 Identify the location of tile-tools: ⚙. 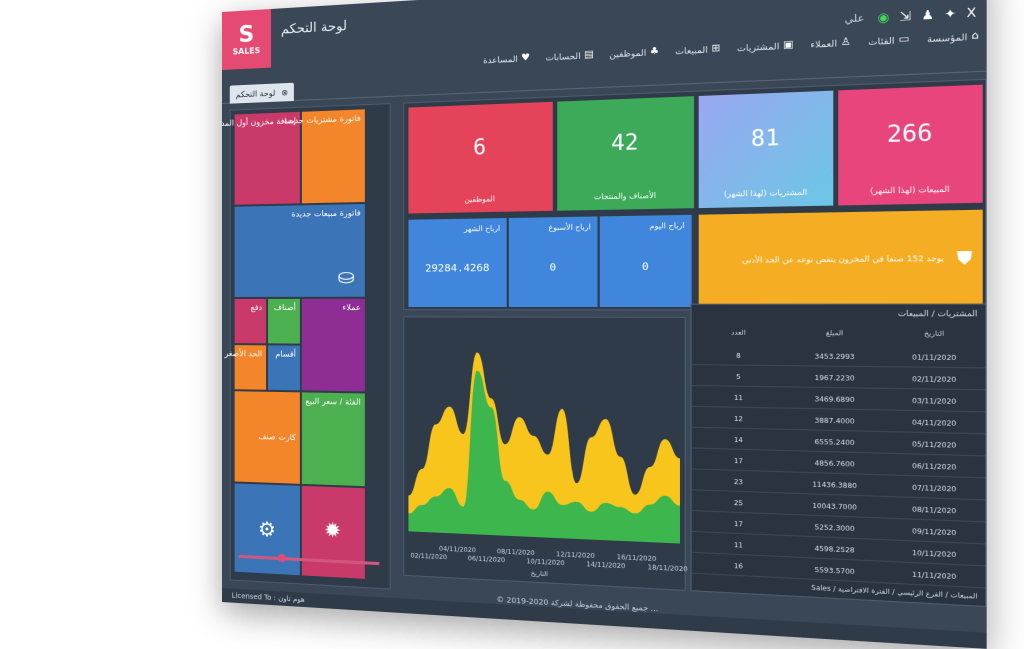
(267, 529).